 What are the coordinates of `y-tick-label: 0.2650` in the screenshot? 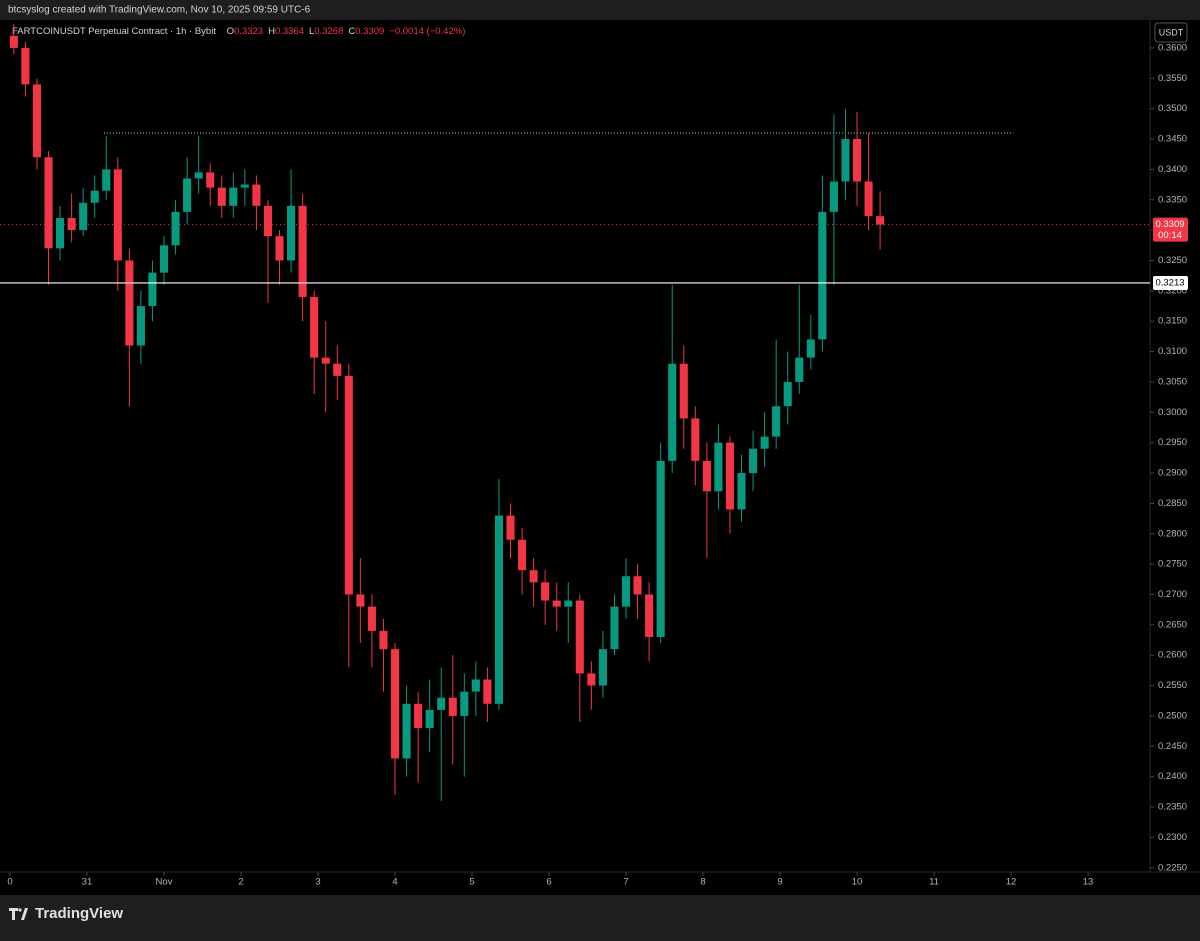 It's located at (1172, 624).